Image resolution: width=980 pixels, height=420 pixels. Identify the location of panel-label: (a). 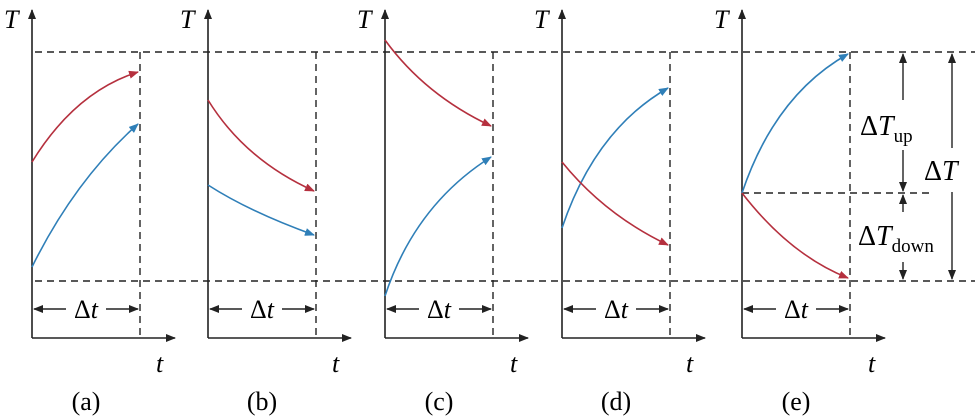
(86, 401).